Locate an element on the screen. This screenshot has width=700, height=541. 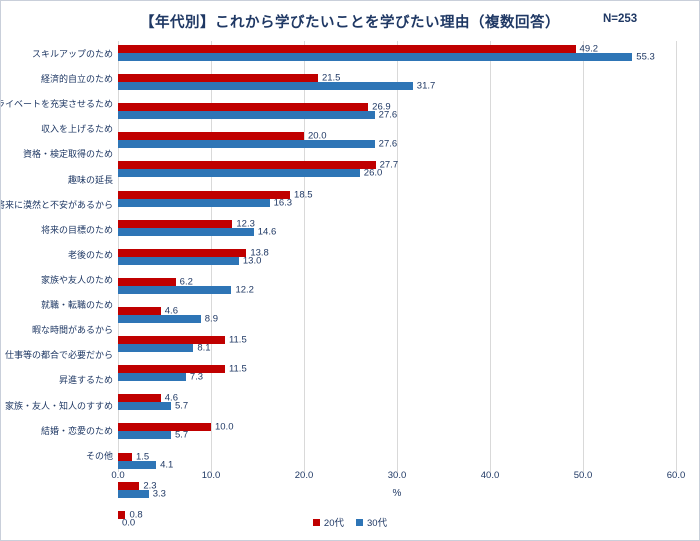
value-label: 7.3 is located at coordinates (196, 377).